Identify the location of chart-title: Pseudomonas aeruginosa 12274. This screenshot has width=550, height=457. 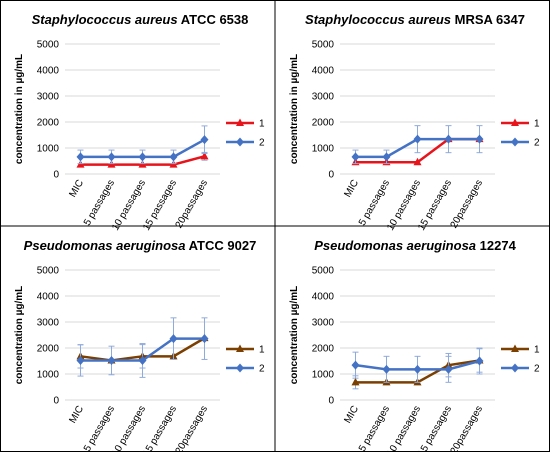
(415, 245).